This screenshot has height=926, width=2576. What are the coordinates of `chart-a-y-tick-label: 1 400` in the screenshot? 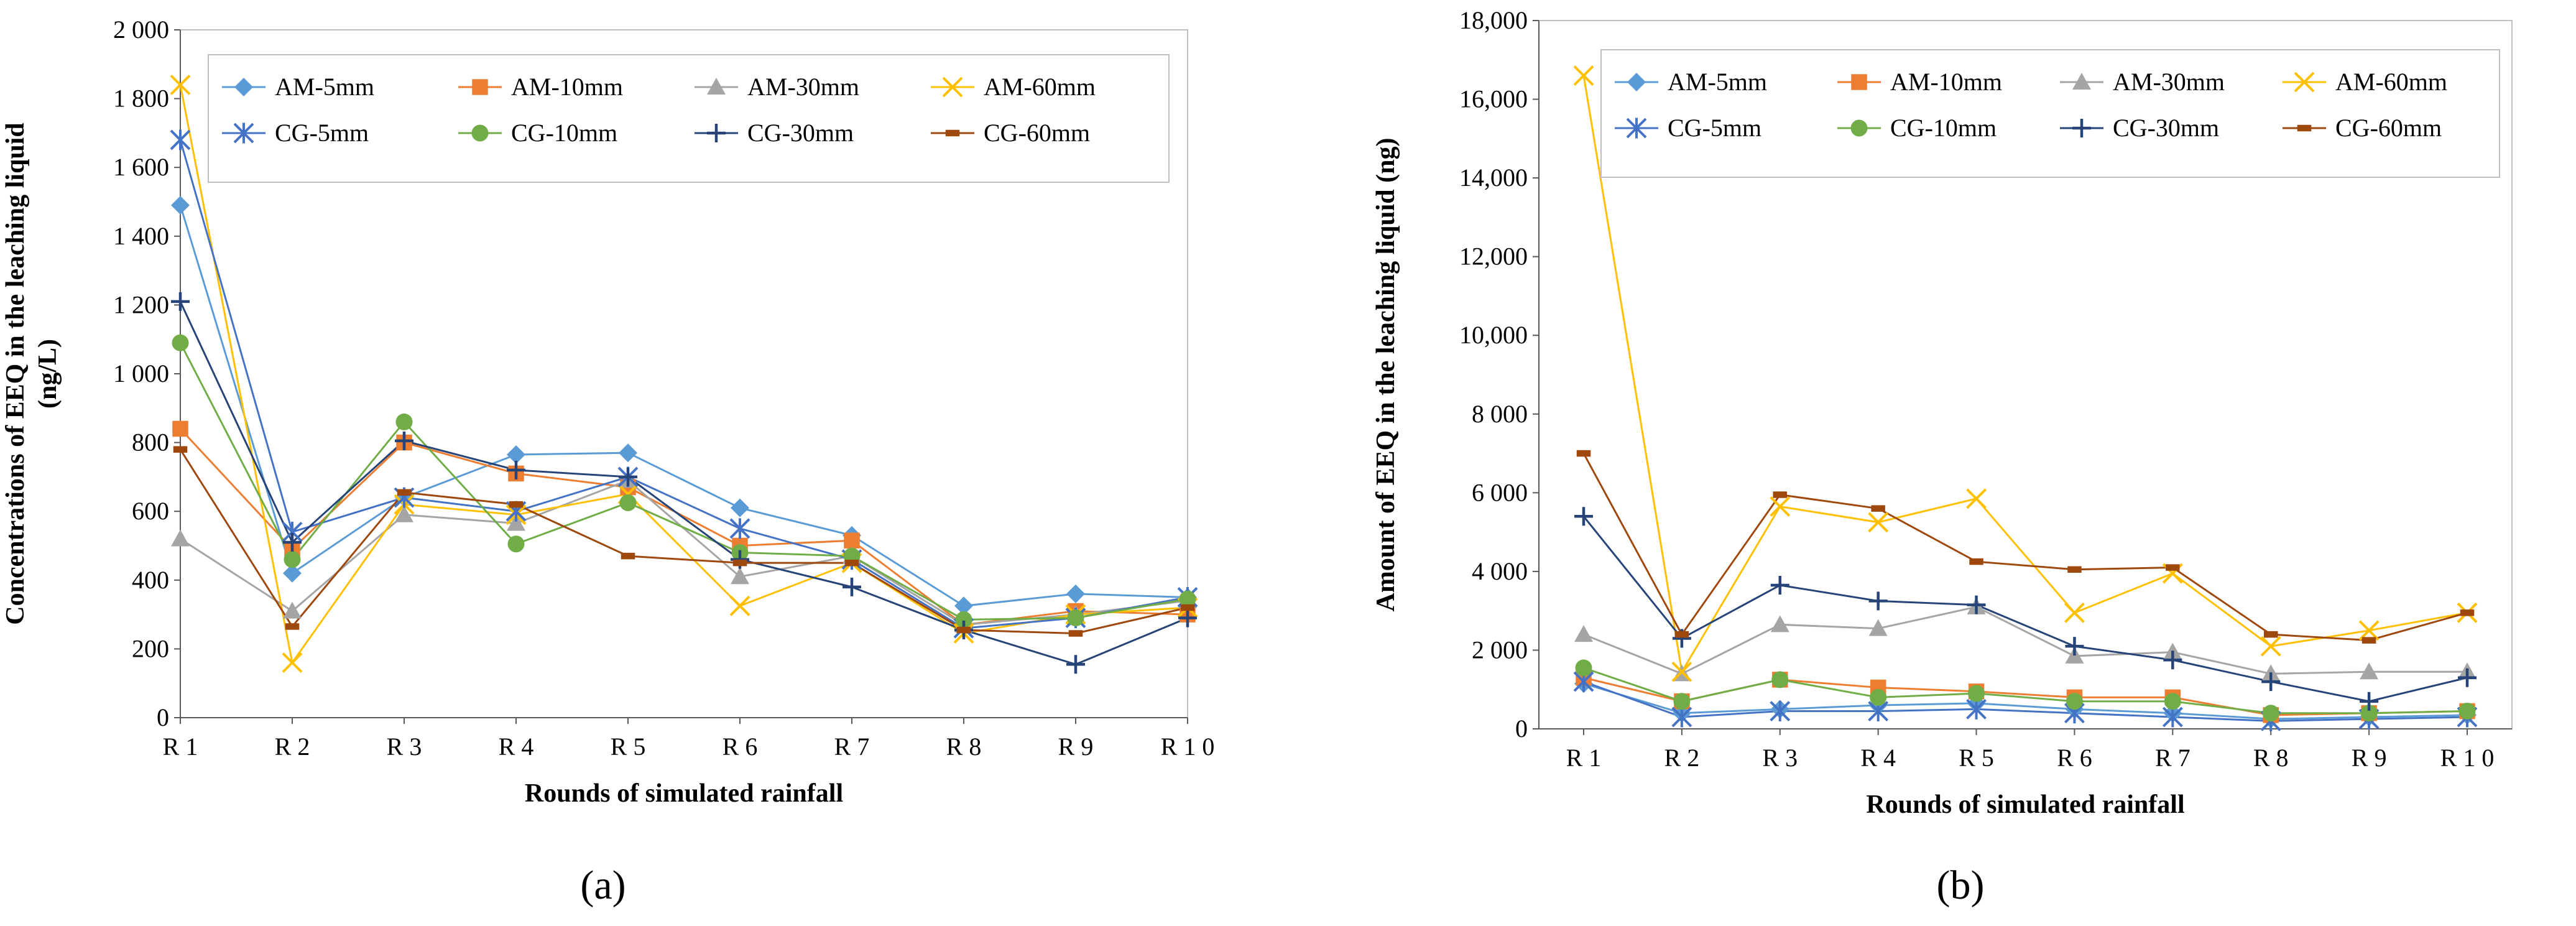 It's located at (141, 236).